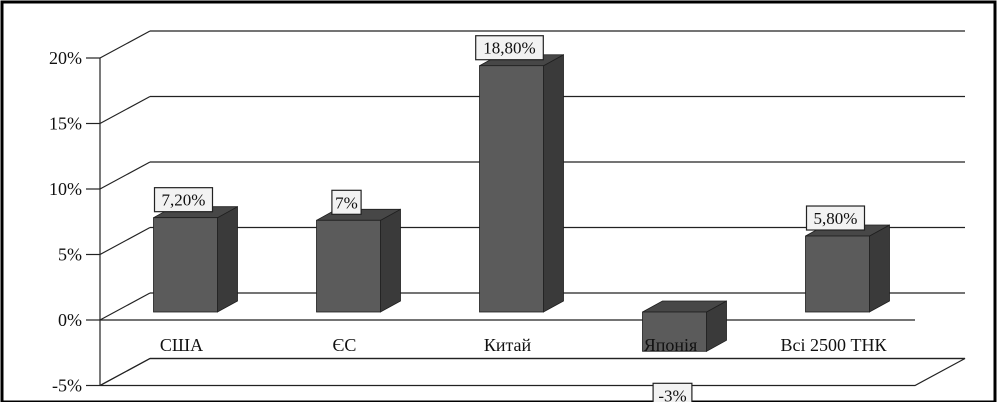 Image resolution: width=997 pixels, height=402 pixels. What do you see at coordinates (74, 222) in the screenshot?
I see `y-axis-ticks: -5% 0% 5% 10% 15% 20%` at bounding box center [74, 222].